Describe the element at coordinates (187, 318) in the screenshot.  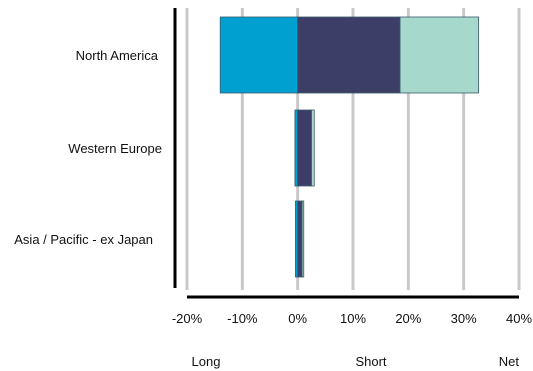
I see `x-tick-label: -20%` at that location.